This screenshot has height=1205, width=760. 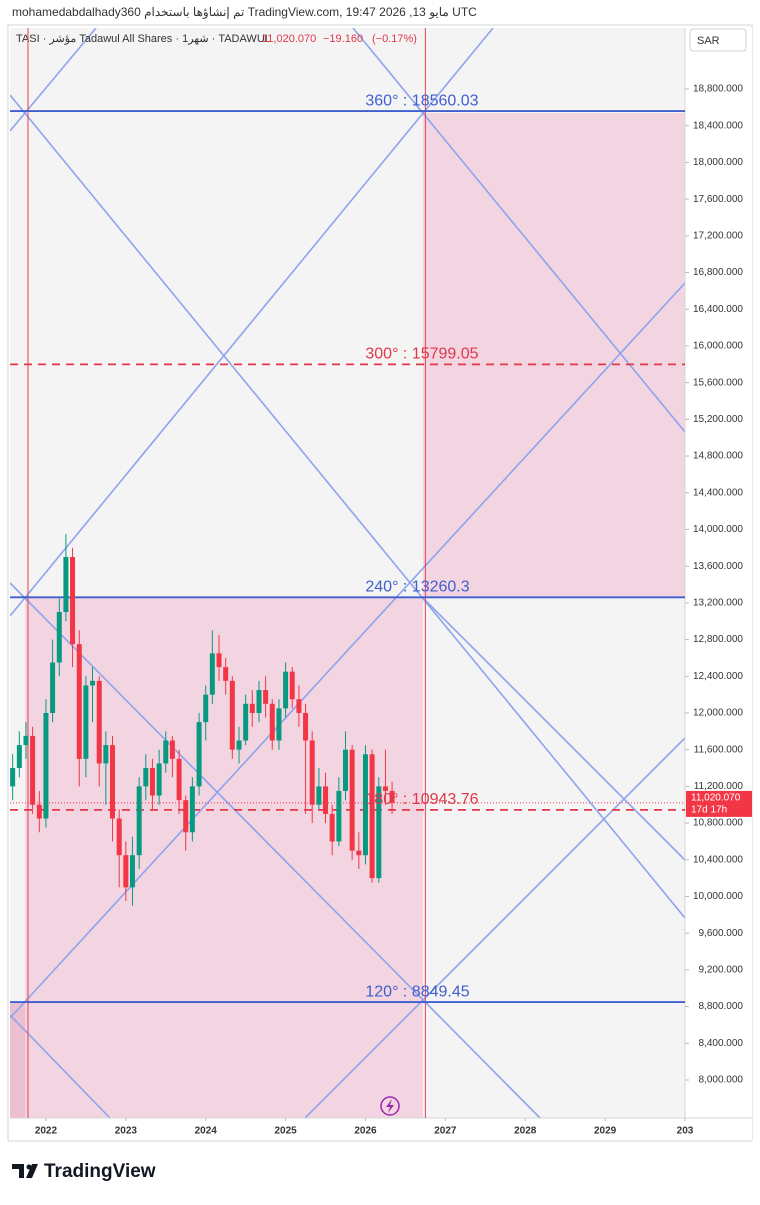 What do you see at coordinates (718, 566) in the screenshot?
I see `y-tick-label: 13,600.000` at bounding box center [718, 566].